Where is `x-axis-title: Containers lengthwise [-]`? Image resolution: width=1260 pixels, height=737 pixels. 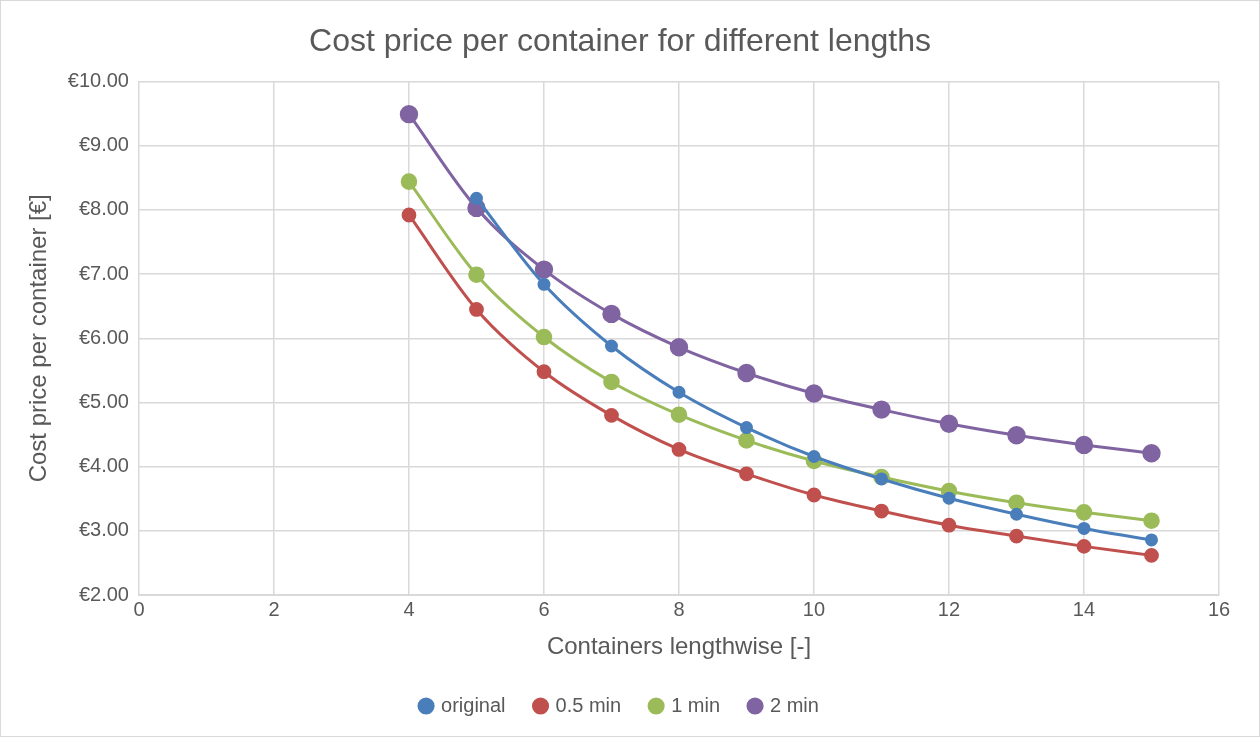
x-axis-title: Containers lengthwise [-] is located at coordinates (679, 646).